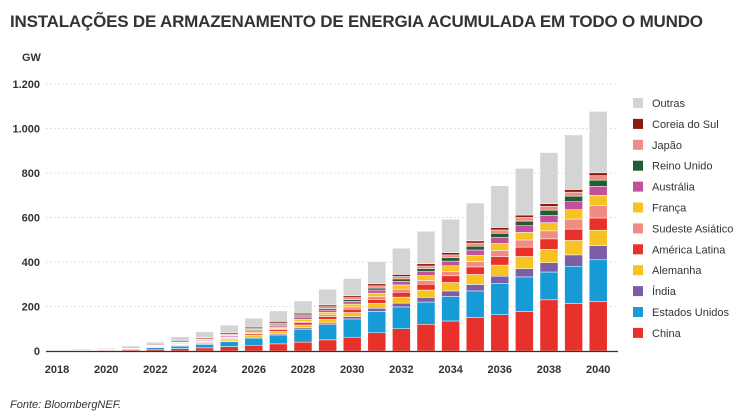 The width and height of the screenshot is (746, 419). Describe the element at coordinates (682, 167) in the screenshot. I see `legend-label: Reino Unido` at that location.